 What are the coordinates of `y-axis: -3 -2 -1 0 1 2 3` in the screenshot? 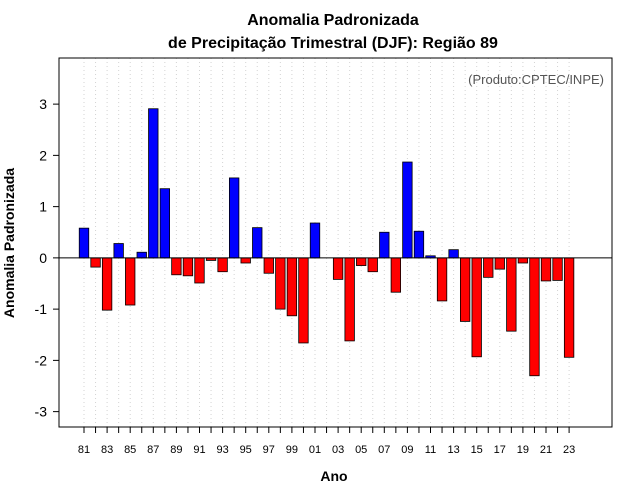 It's located at (47, 258).